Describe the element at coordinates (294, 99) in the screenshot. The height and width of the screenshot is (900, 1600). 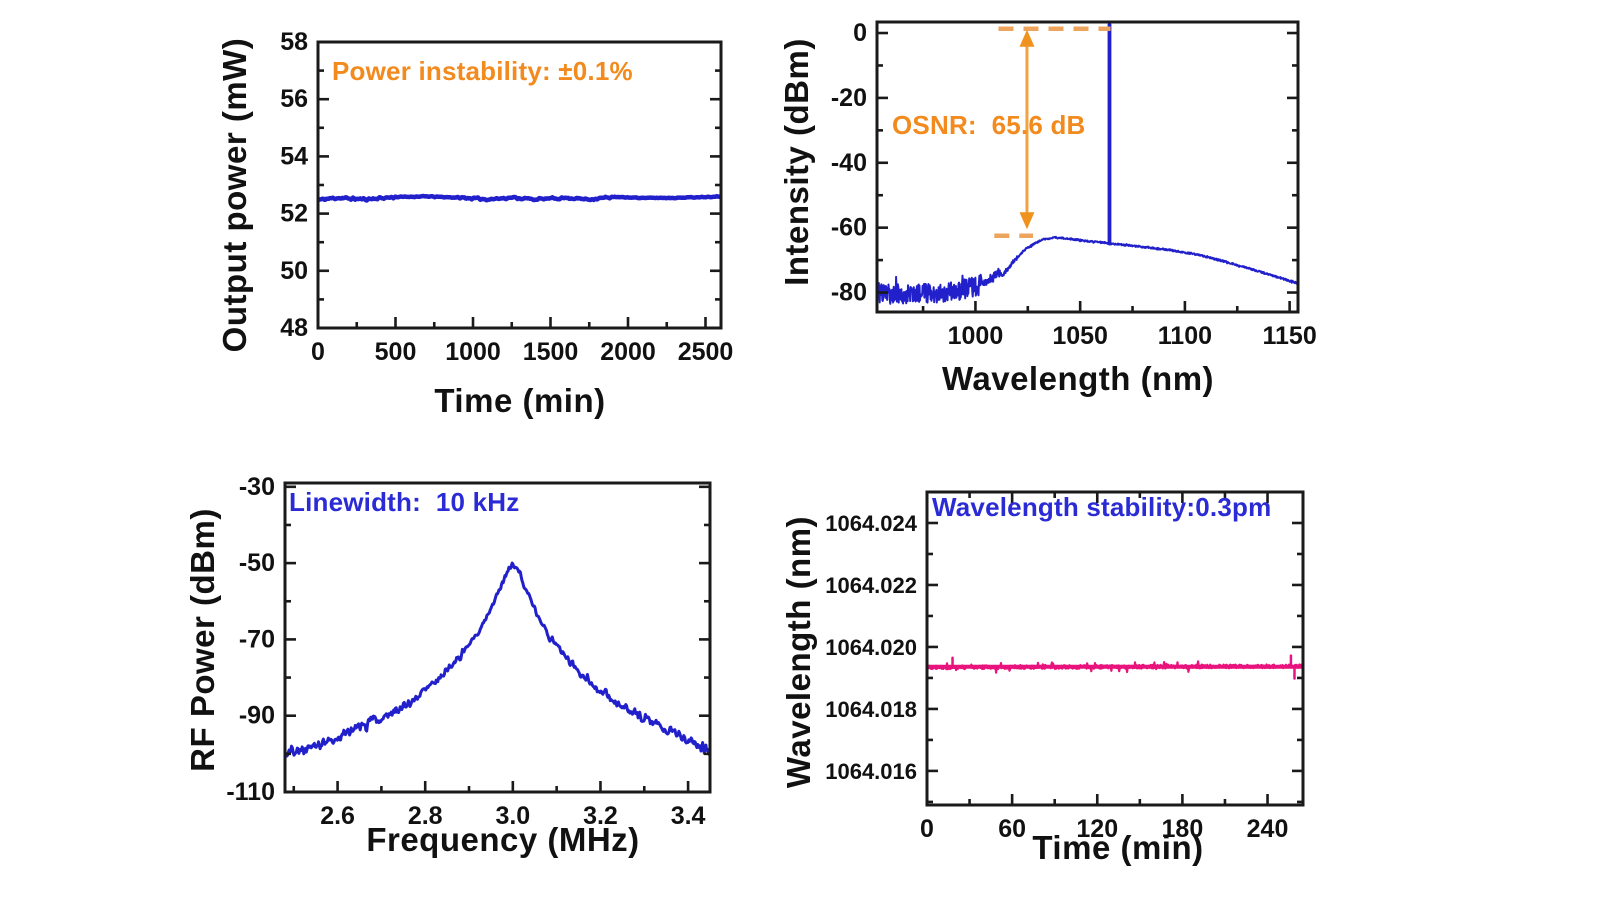
I see `svg-text: 56` at that location.